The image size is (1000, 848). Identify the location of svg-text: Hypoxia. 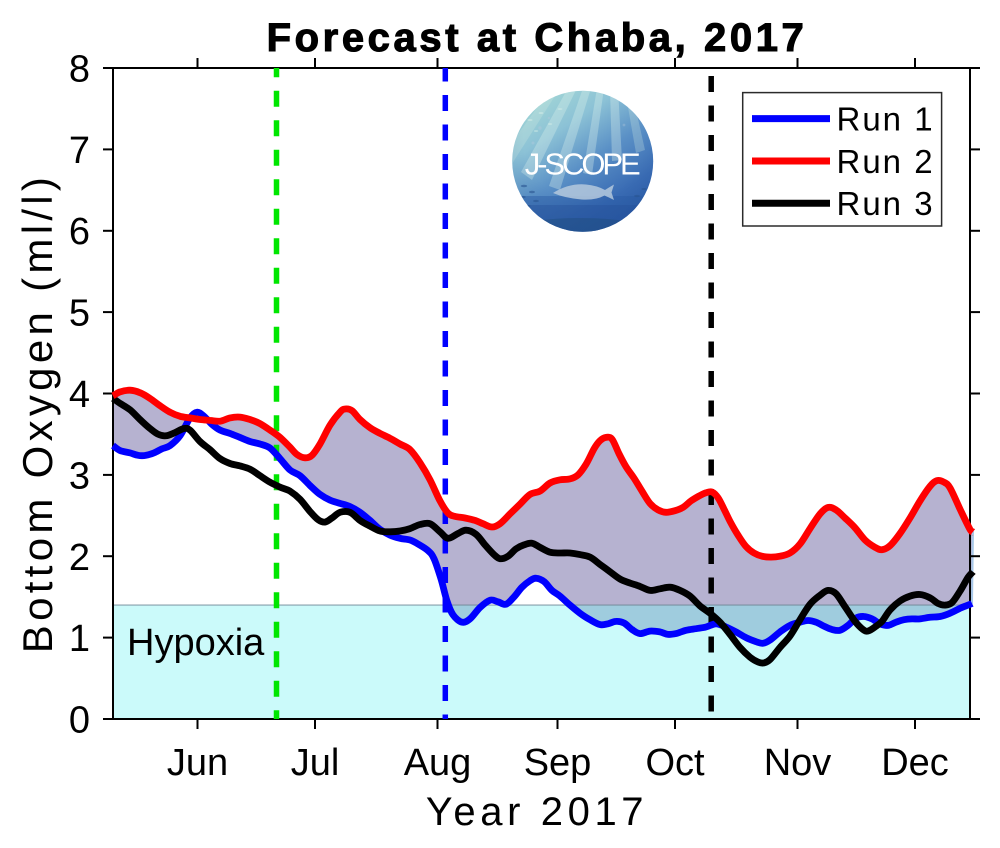
(196, 643).